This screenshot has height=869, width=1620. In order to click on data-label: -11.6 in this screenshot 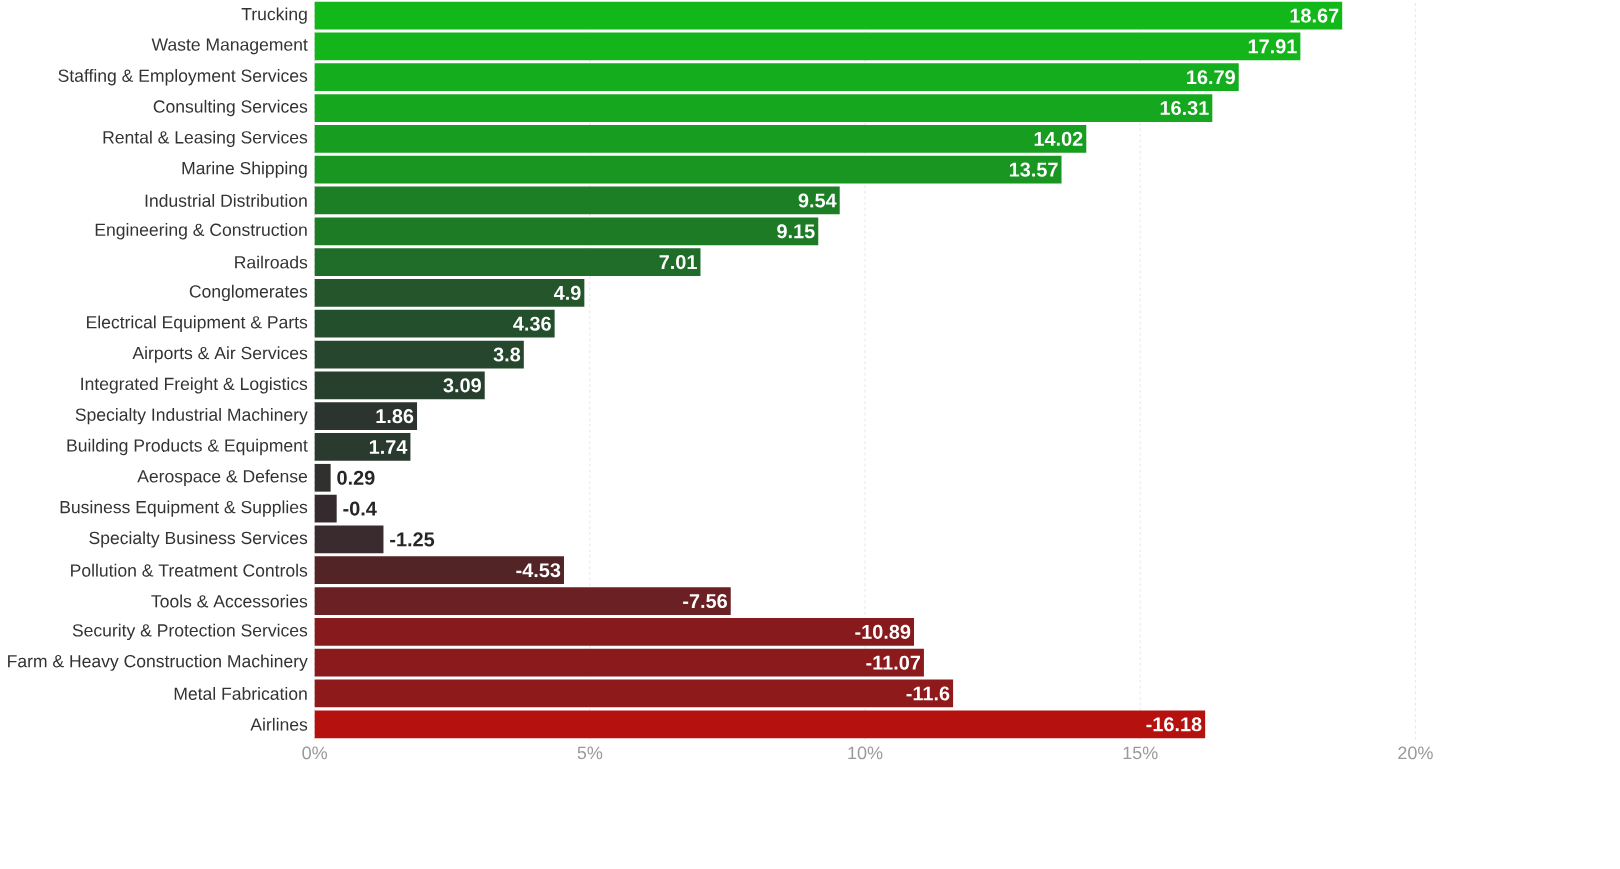, I will do `click(928, 693)`.